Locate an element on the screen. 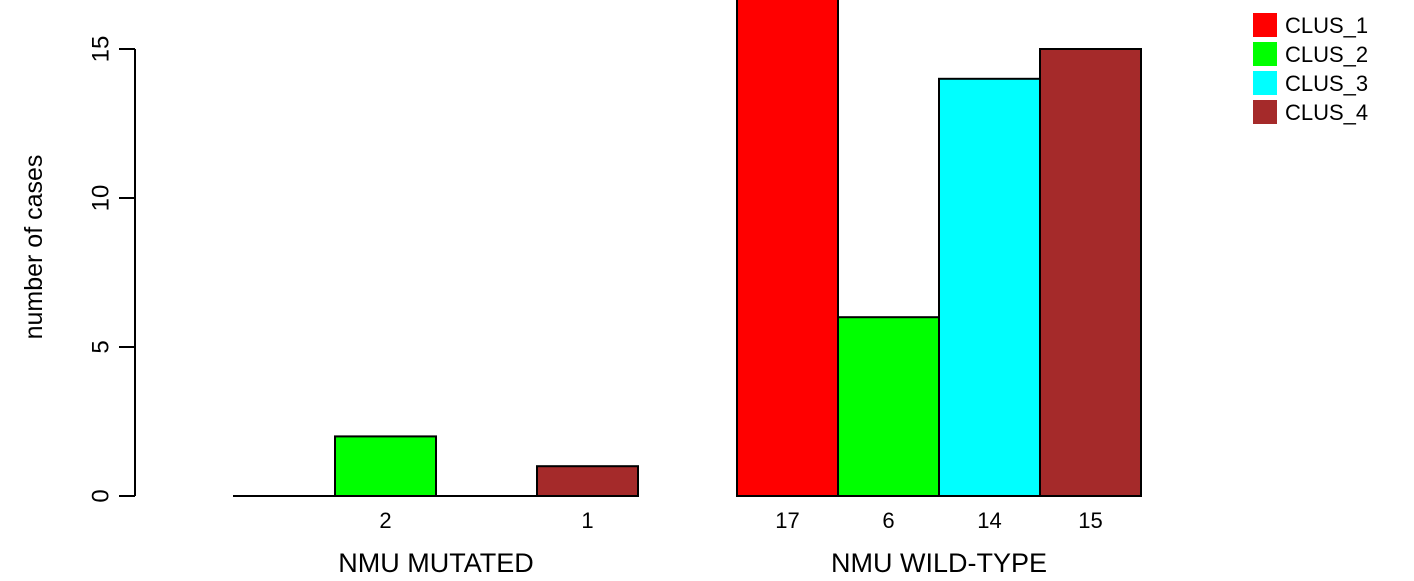  y-axis: 0 5 10 15 is located at coordinates (111, 269).